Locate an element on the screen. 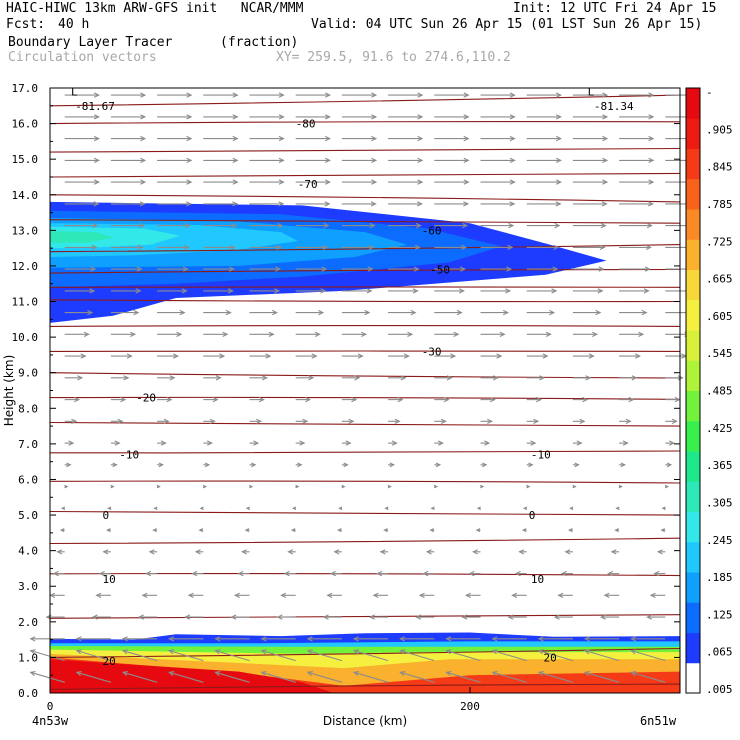  colorbar-frame is located at coordinates (693, 390).